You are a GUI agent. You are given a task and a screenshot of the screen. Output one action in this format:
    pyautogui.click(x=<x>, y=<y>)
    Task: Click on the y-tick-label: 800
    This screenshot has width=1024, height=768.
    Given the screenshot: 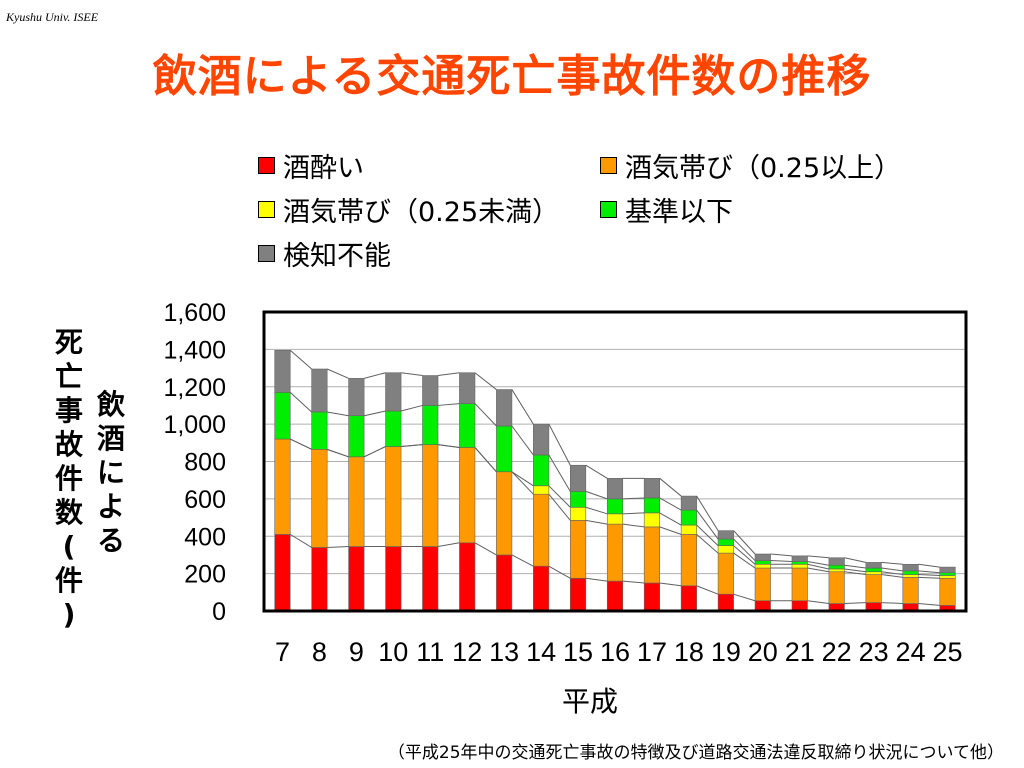 What is the action you would take?
    pyautogui.click(x=205, y=463)
    